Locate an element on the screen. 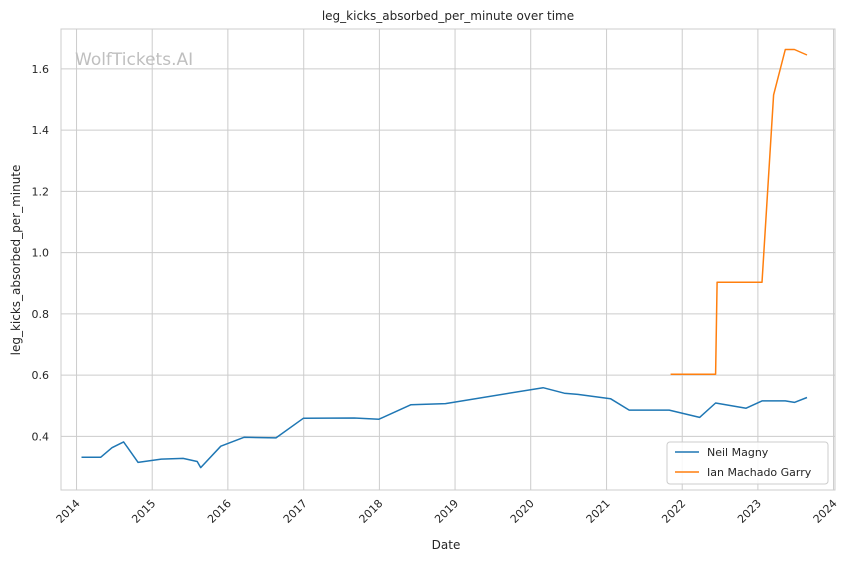 This screenshot has height=561, width=852. legend-box is located at coordinates (747, 463).